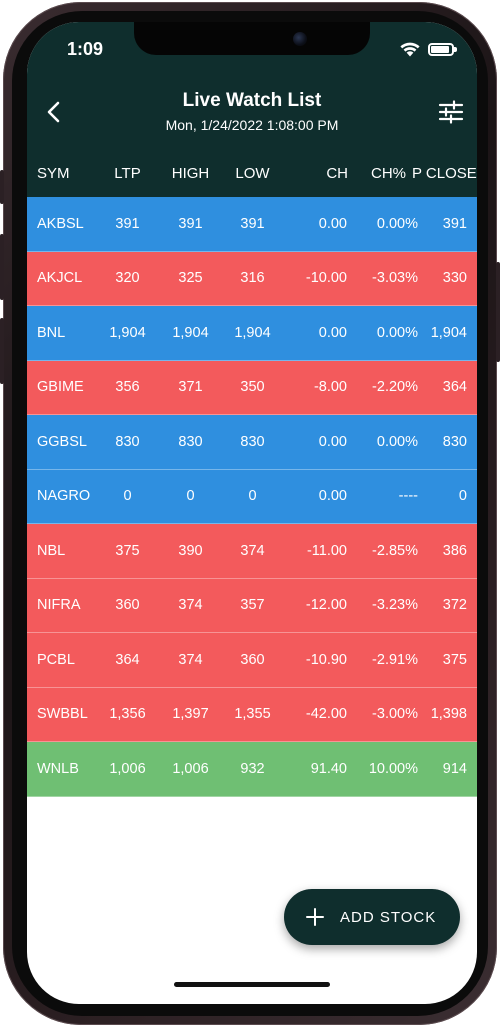 Image resolution: width=500 pixels, height=1027 pixels. Describe the element at coordinates (55, 112) in the screenshot. I see `back-chevron-icon` at that location.